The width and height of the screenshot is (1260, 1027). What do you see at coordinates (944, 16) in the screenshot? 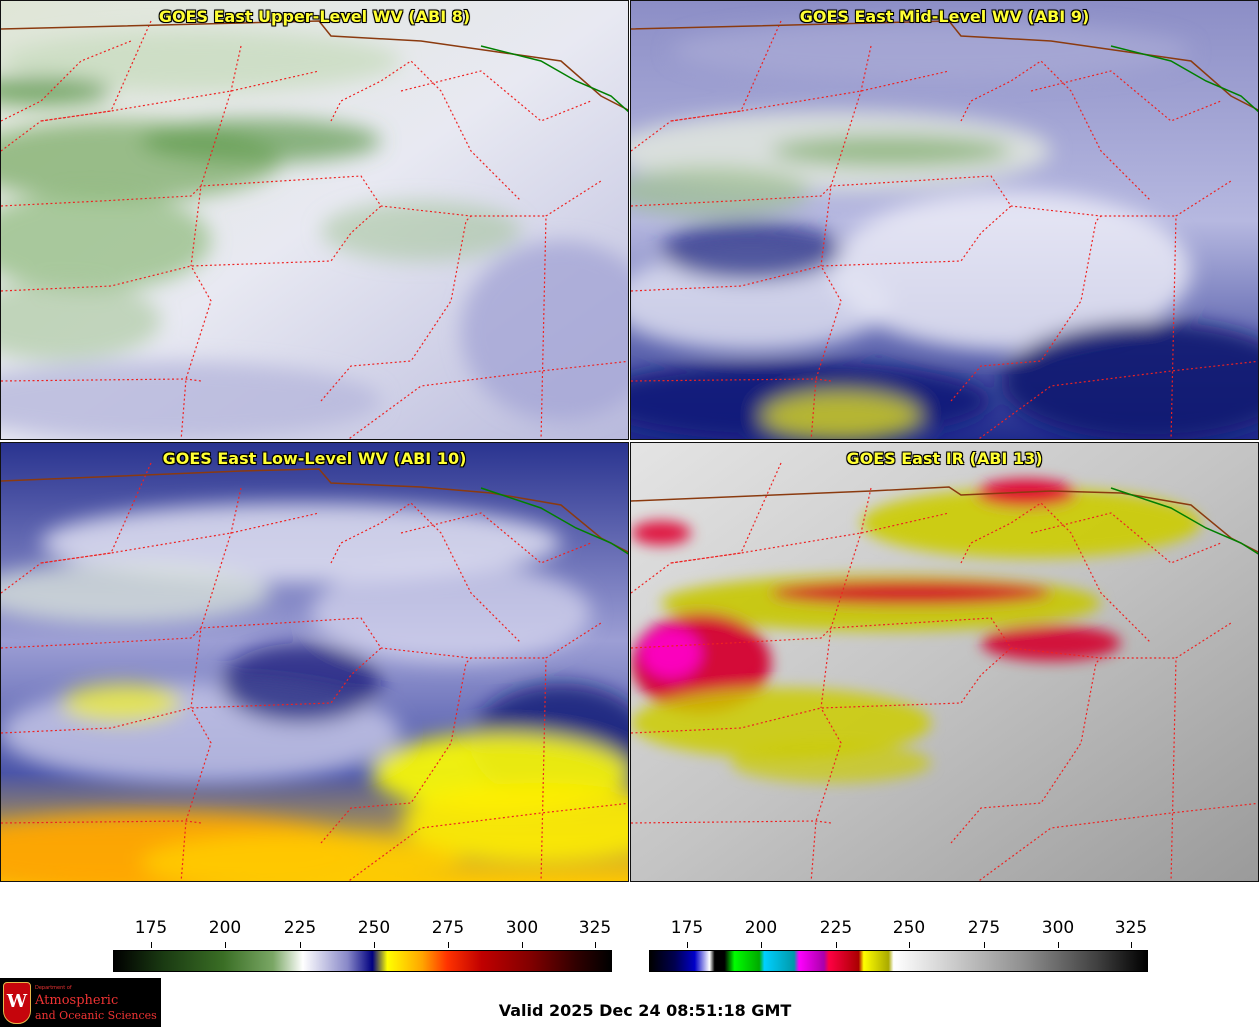
I see `panel-title: GOES East Mid-Level WV (ABI 9)` at bounding box center [944, 16].